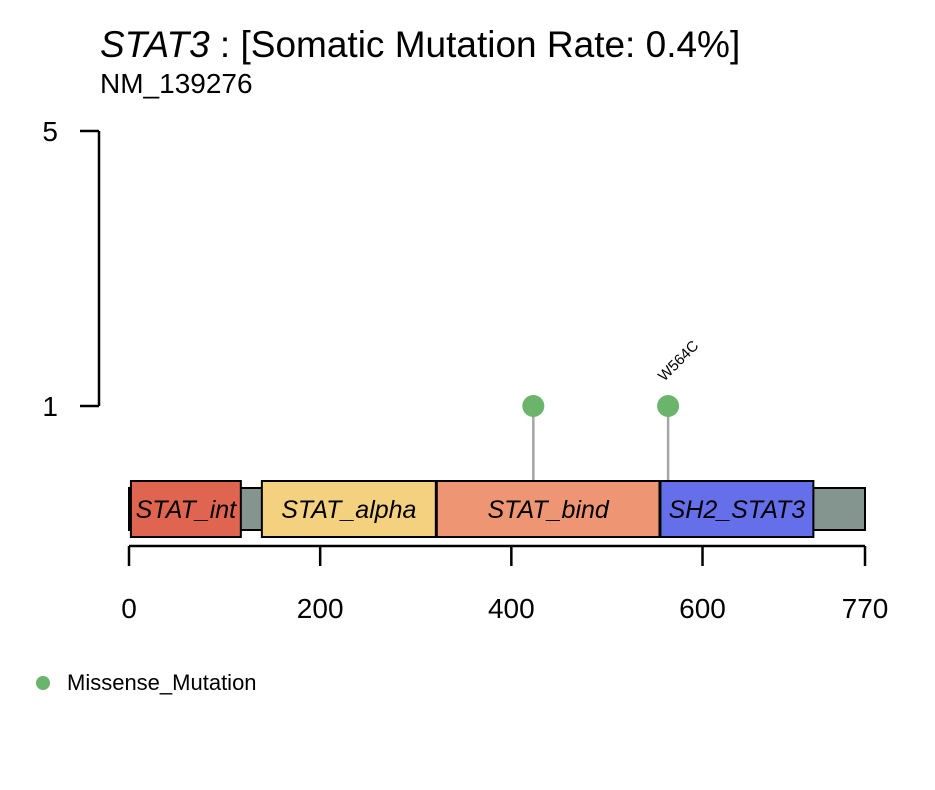 The image size is (935, 790). I want to click on transcript-id: NM_139276, so click(176, 83).